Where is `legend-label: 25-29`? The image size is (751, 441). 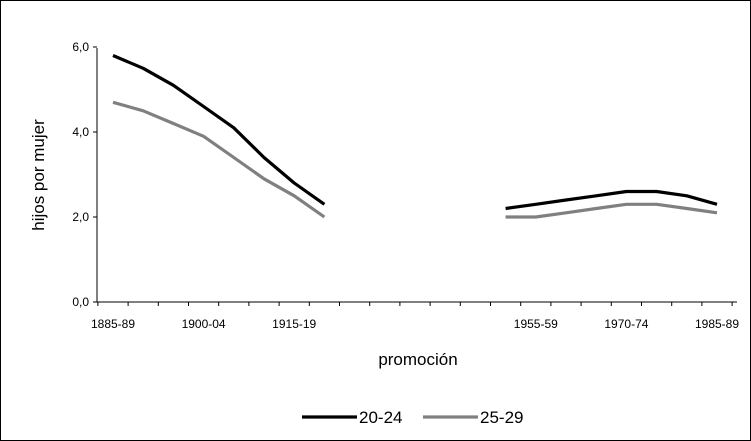 legend-label: 25-29 is located at coordinates (501, 417).